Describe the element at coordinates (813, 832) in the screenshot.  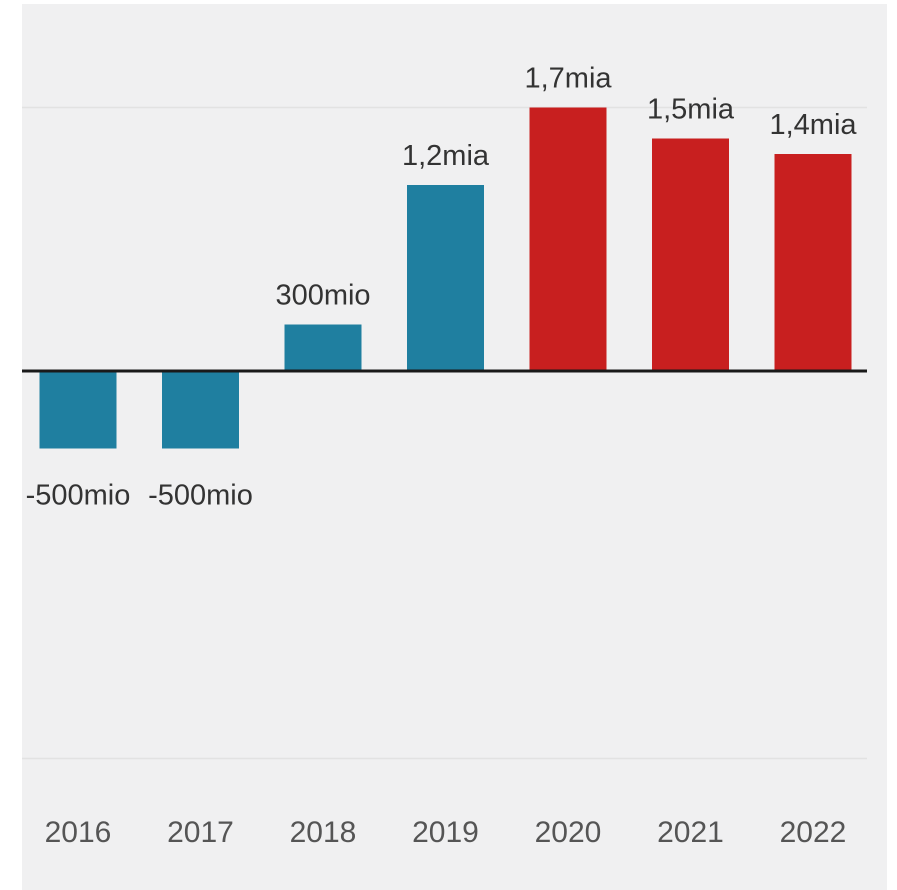
I see `x-tick-2022: 2022` at that location.